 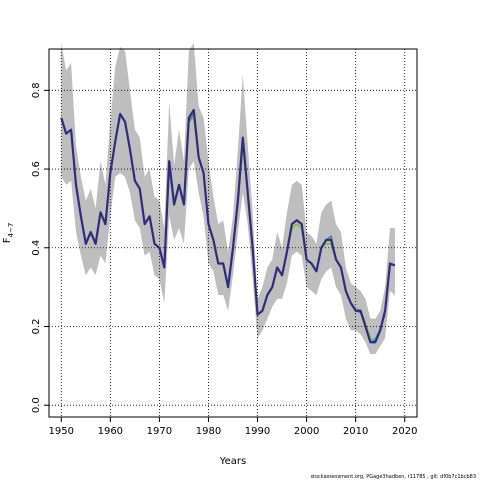 What do you see at coordinates (36, 405) in the screenshot?
I see `y-tick-label: 0.0` at bounding box center [36, 405].